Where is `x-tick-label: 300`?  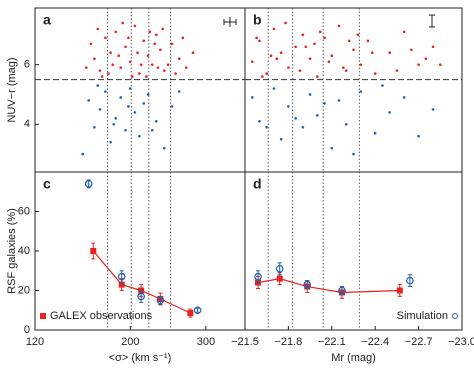
x-tick-label: 300 is located at coordinates (206, 342).